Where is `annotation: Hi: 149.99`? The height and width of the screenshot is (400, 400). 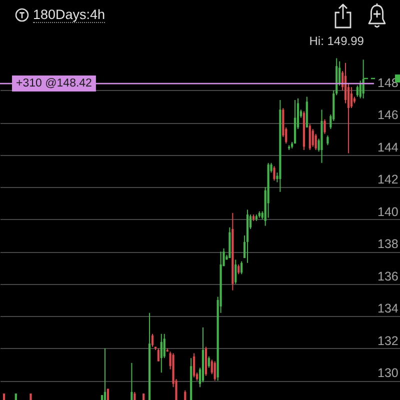
annotation: Hi: 149.99 is located at coordinates (336, 41).